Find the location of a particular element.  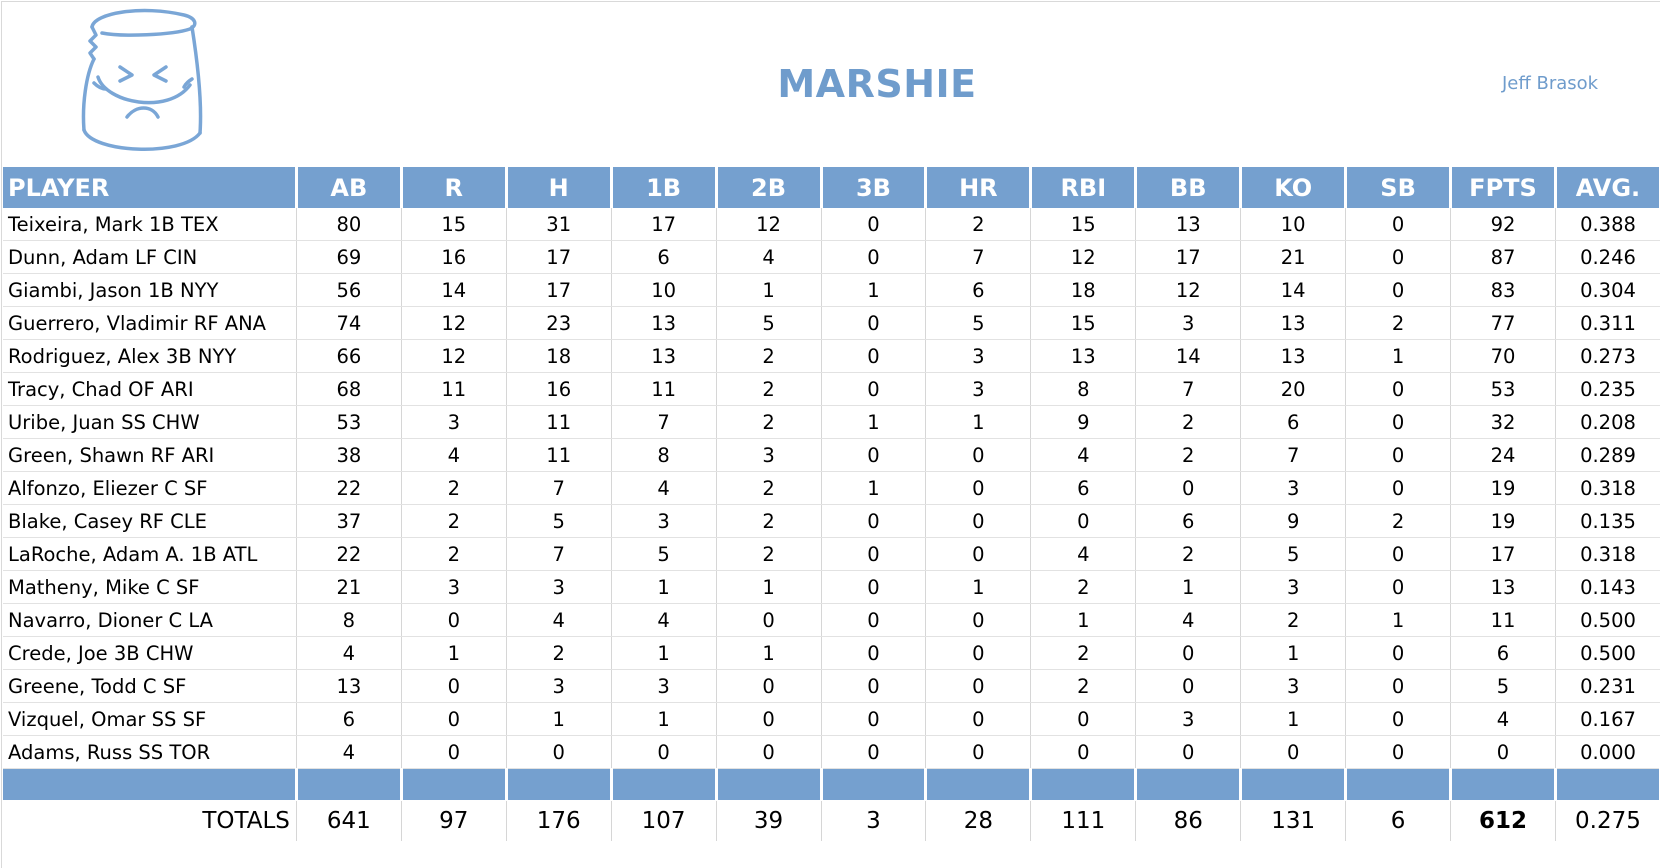

stat-cell: 18 is located at coordinates (1083, 290).